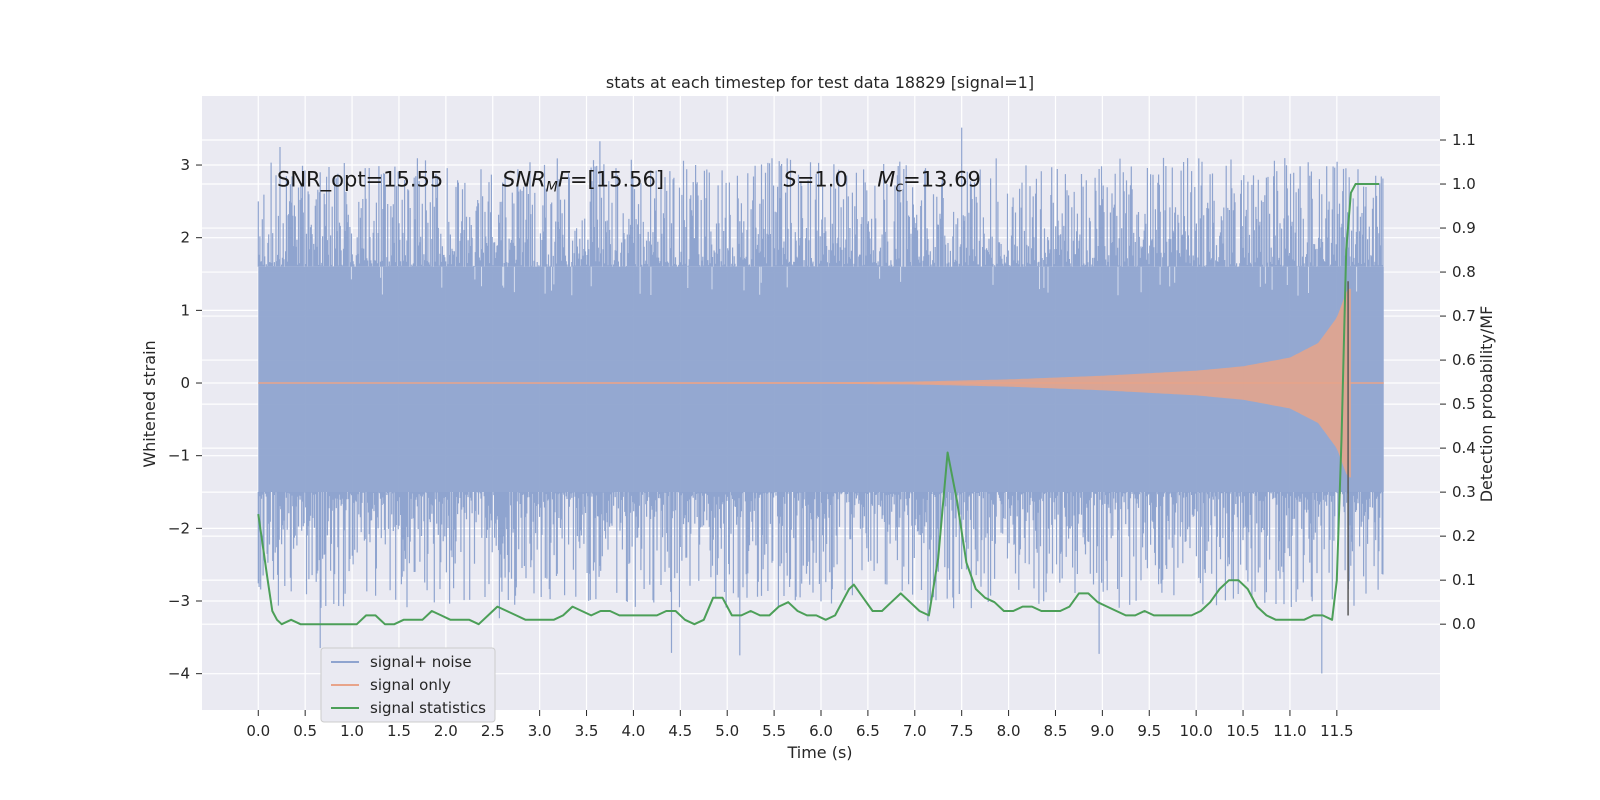  I want to click on y2-axis-ticks: 0.0 0.1 0.2 0.3 0.4 0.5 0.6 0.7 0.8 0.9 1.0 1.1, so click(1458, 382).